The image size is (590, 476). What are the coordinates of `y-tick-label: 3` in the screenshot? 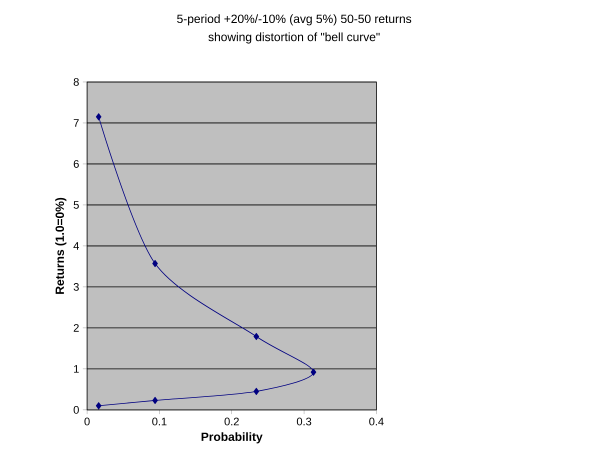 It's located at (76, 287).